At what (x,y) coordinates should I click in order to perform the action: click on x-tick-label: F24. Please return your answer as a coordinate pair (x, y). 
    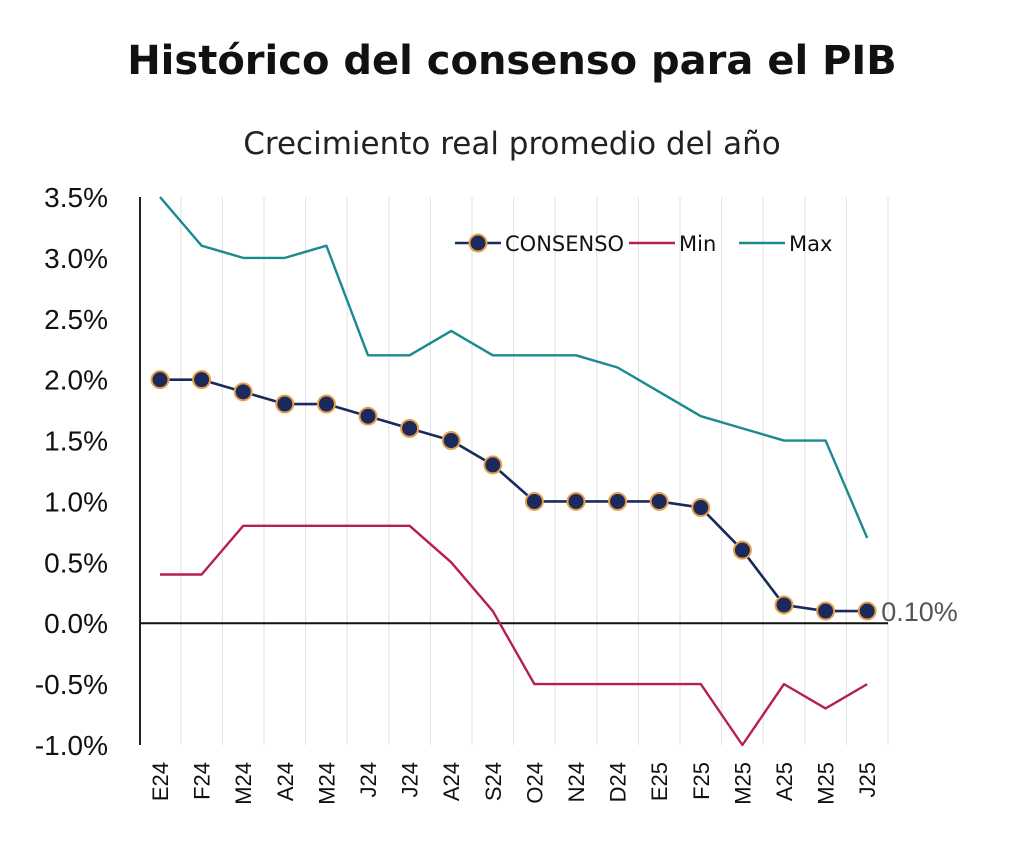
    Looking at the image, I should click on (202, 781).